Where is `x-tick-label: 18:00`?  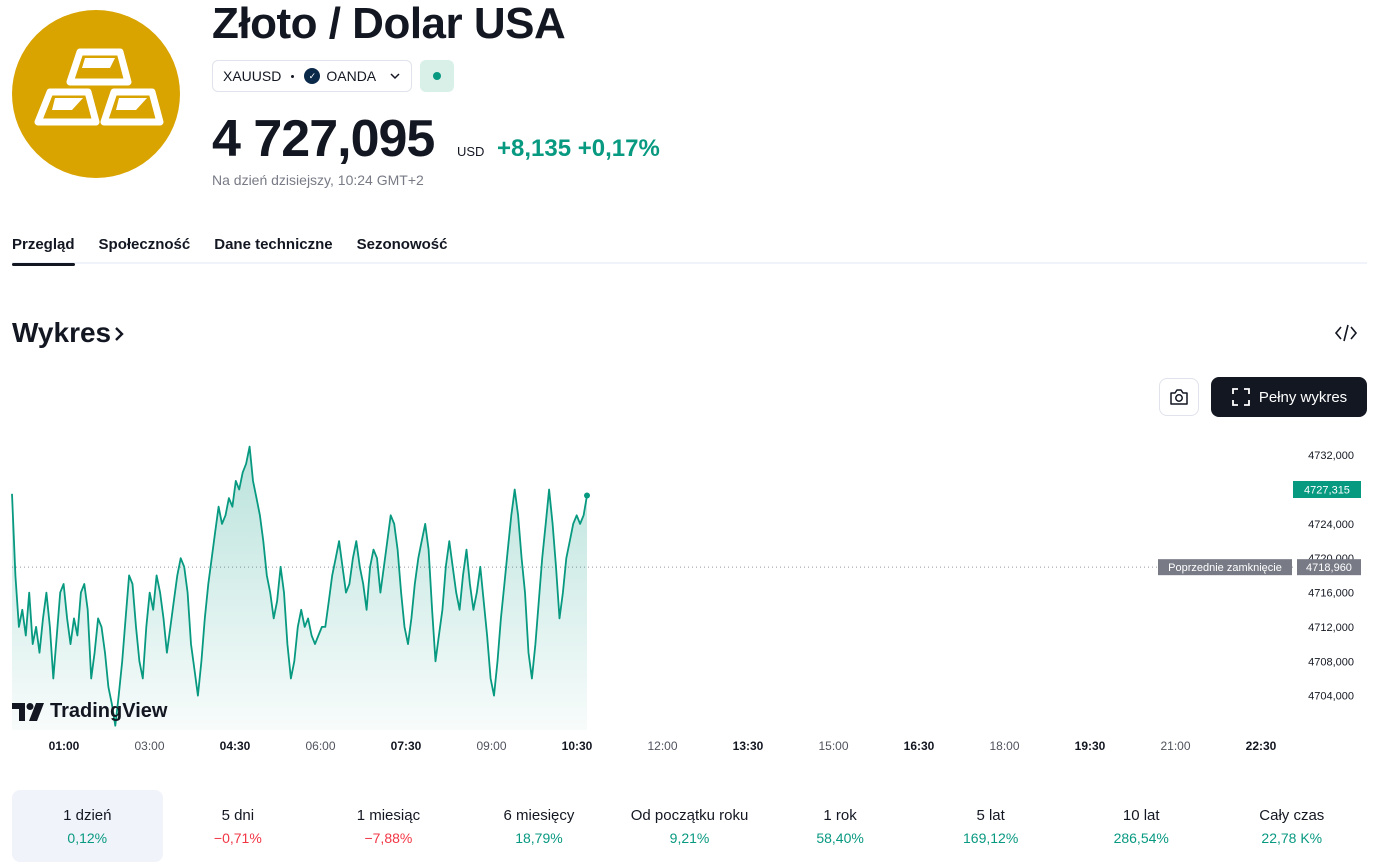
x-tick-label: 18:00 is located at coordinates (1004, 746).